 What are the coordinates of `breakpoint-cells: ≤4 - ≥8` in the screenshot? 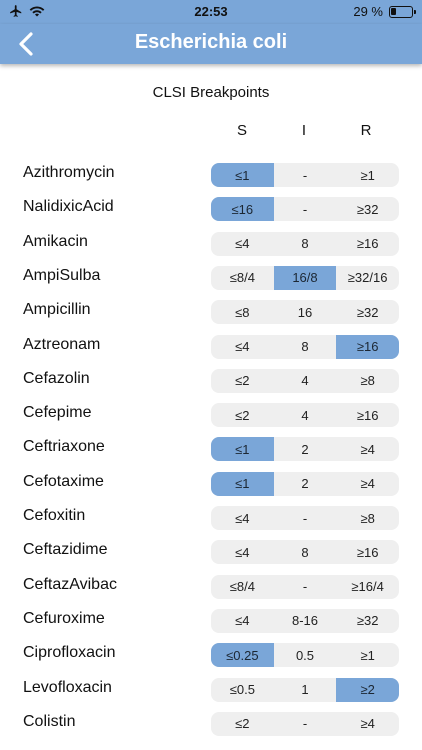 It's located at (305, 518).